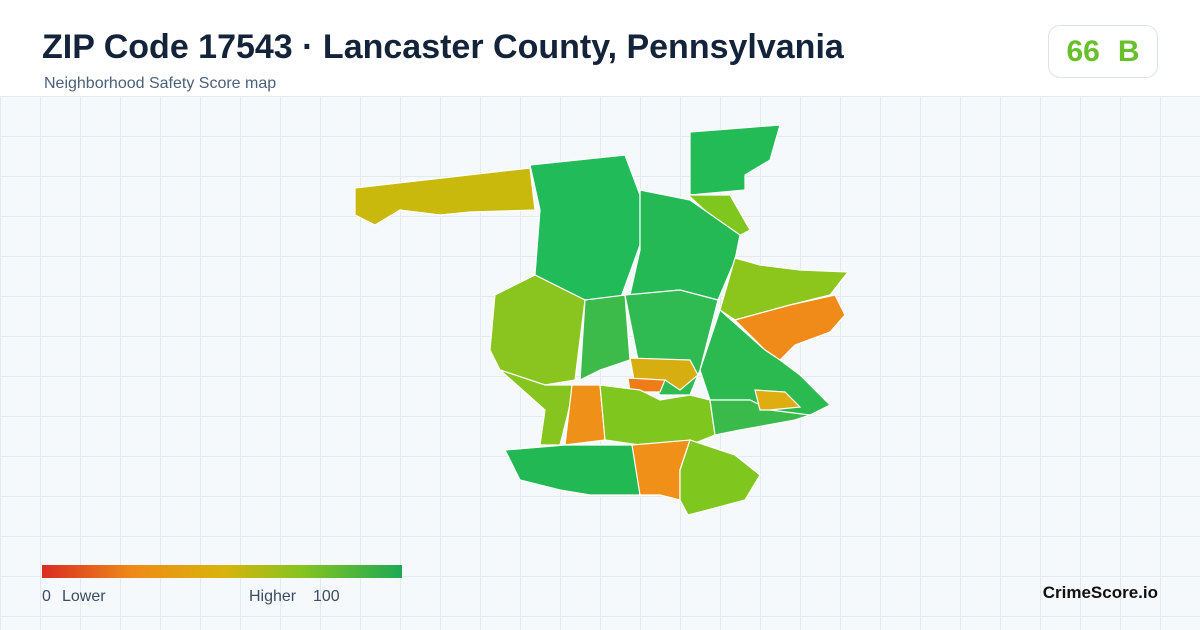 This screenshot has width=1200, height=630. What do you see at coordinates (1128, 51) in the screenshot?
I see `score-grade: B` at bounding box center [1128, 51].